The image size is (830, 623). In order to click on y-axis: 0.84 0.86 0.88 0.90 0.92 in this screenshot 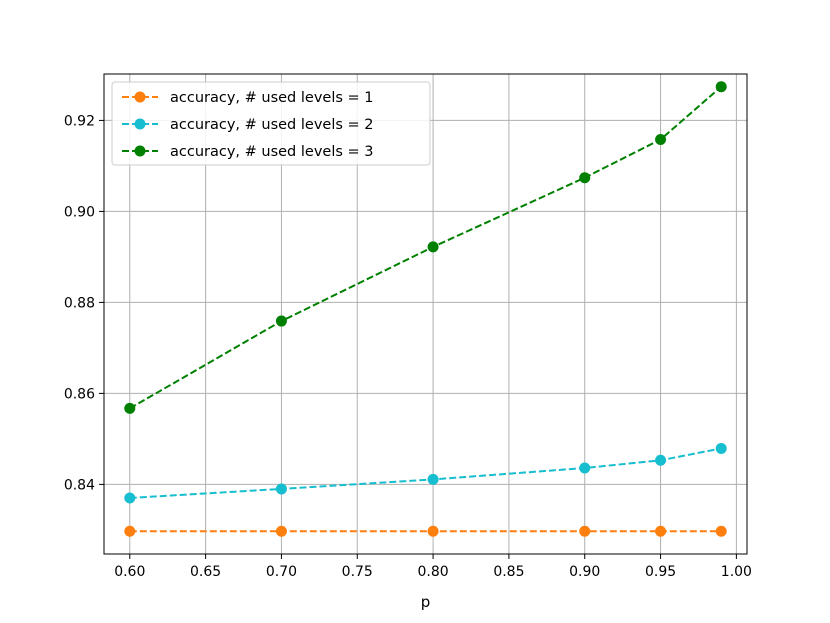, I will do `click(84, 303)`.